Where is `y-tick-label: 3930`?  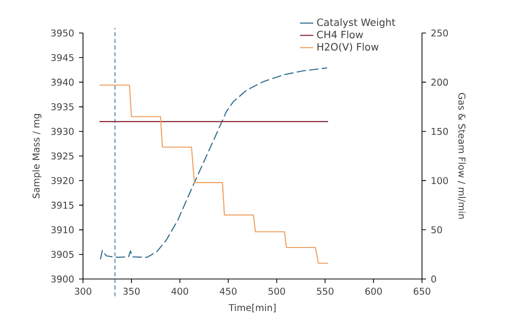
y-tick-label: 3930 is located at coordinates (62, 131).